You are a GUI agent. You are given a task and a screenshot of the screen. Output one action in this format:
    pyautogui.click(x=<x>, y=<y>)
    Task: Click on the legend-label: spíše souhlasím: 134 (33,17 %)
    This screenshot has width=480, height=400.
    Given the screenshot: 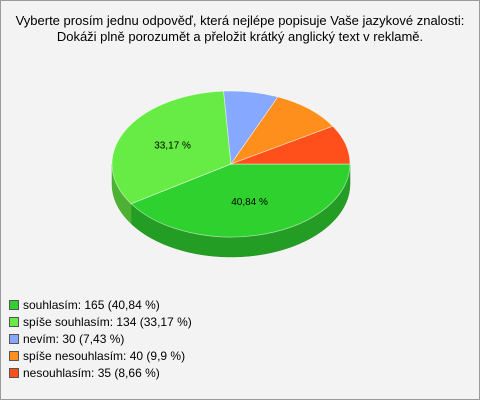 What is the action you would take?
    pyautogui.click(x=107, y=322)
    